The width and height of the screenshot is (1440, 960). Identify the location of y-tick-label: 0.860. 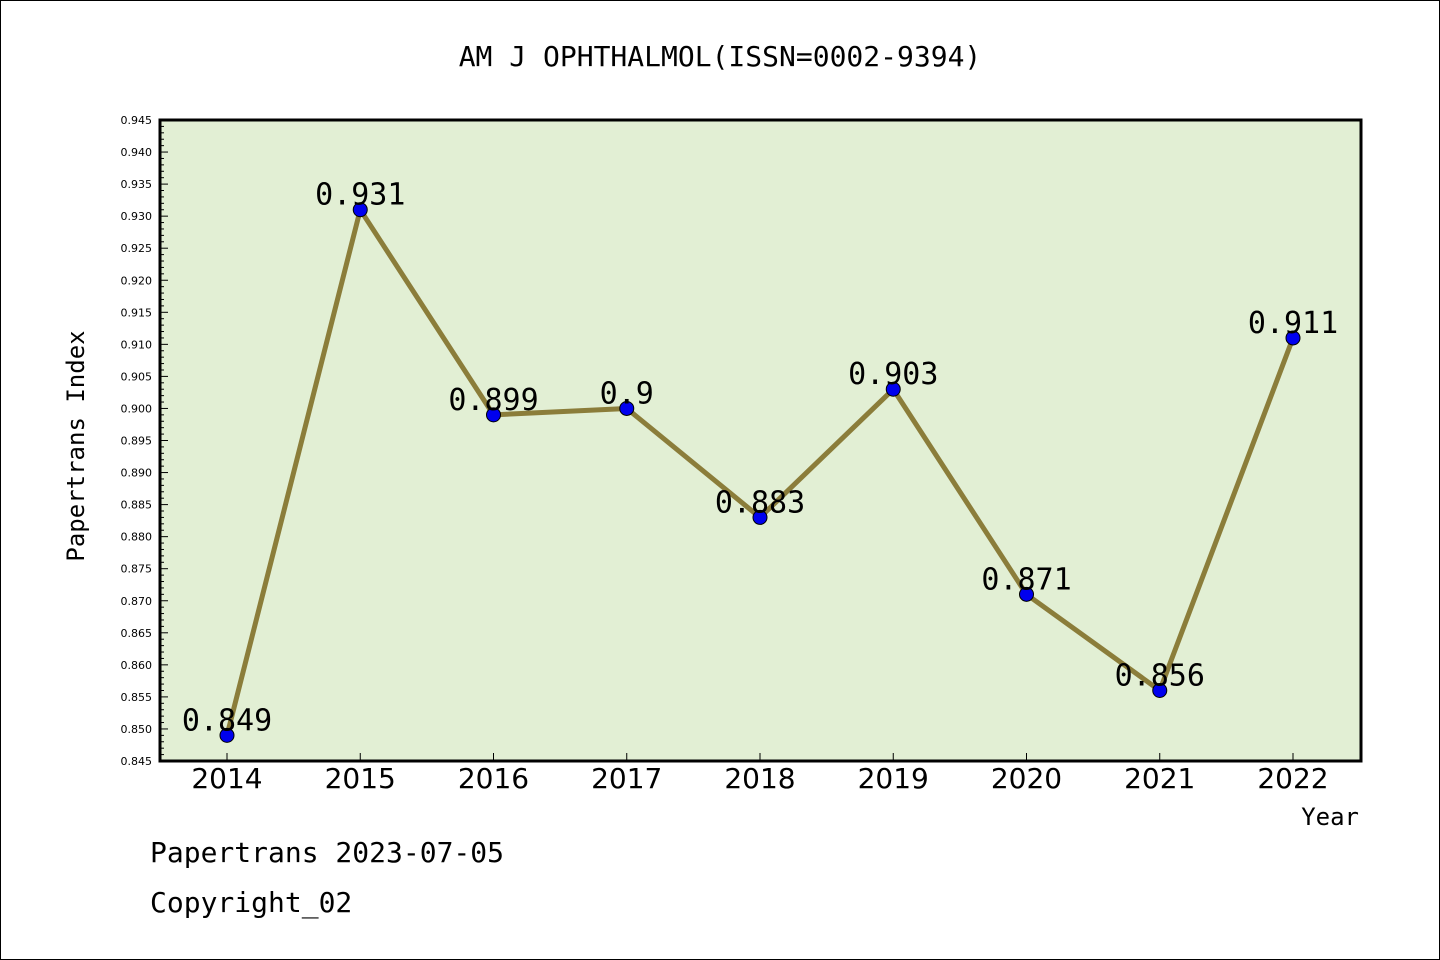
(137, 665).